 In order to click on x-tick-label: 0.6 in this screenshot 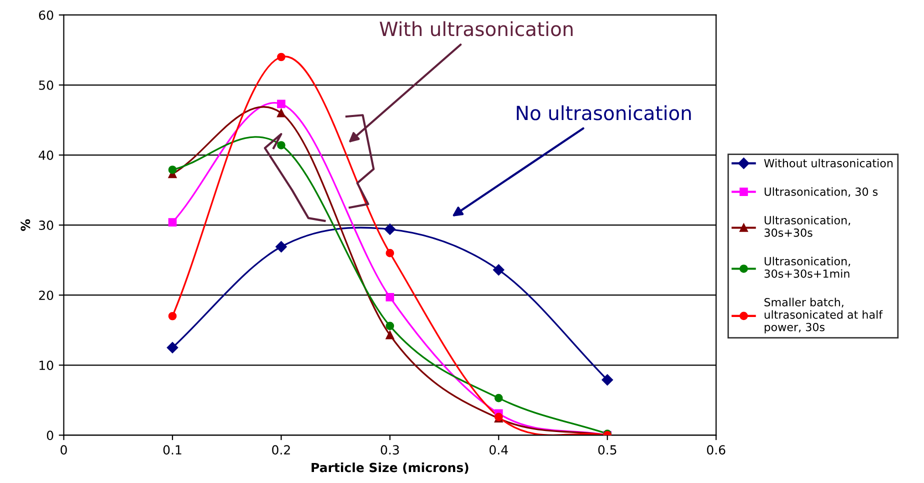, I will do `click(716, 450)`.